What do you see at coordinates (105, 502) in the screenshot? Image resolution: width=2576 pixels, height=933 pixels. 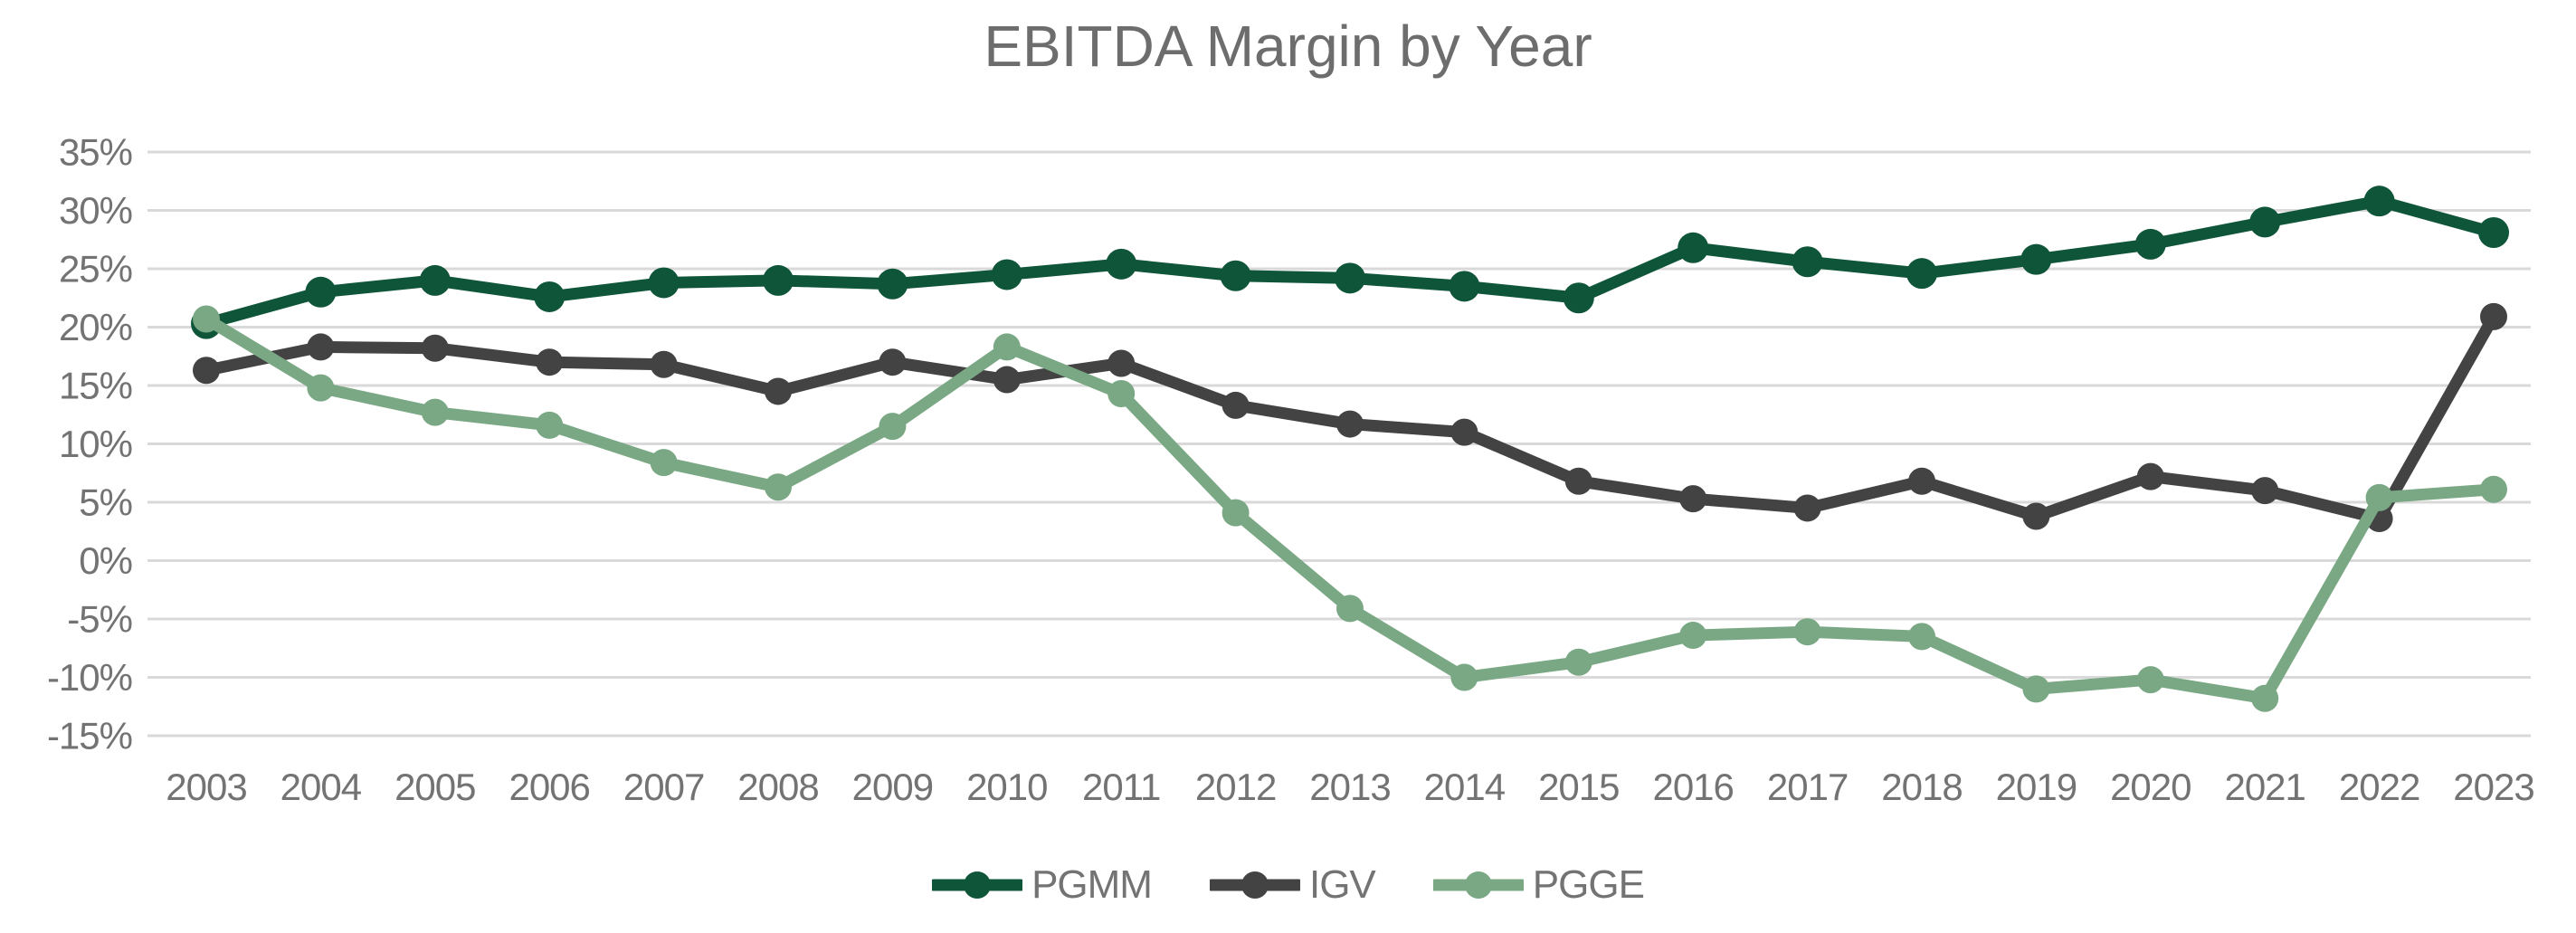 I see `y-tick-label: 5%` at bounding box center [105, 502].